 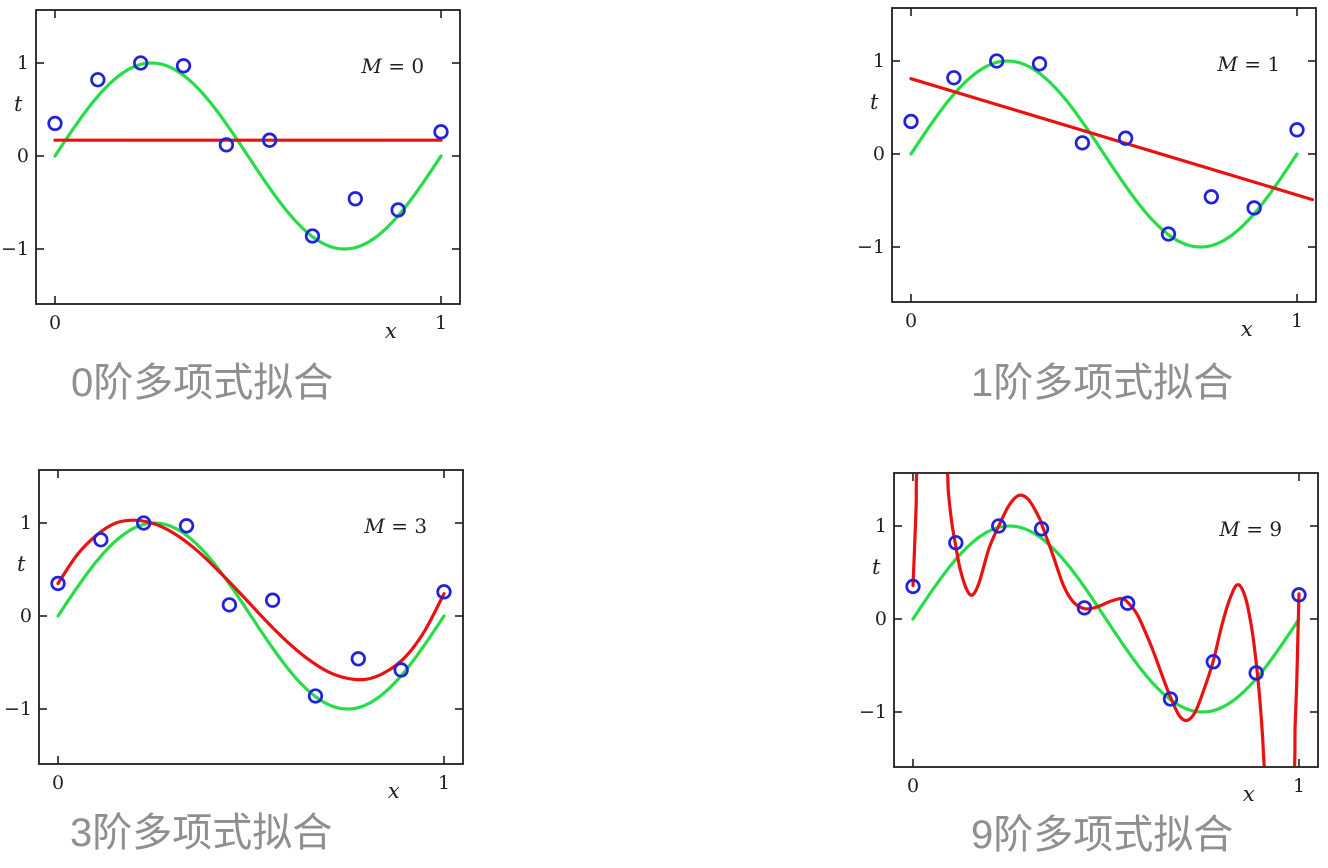 I want to click on order-label: M = 0, so click(x=392, y=66).